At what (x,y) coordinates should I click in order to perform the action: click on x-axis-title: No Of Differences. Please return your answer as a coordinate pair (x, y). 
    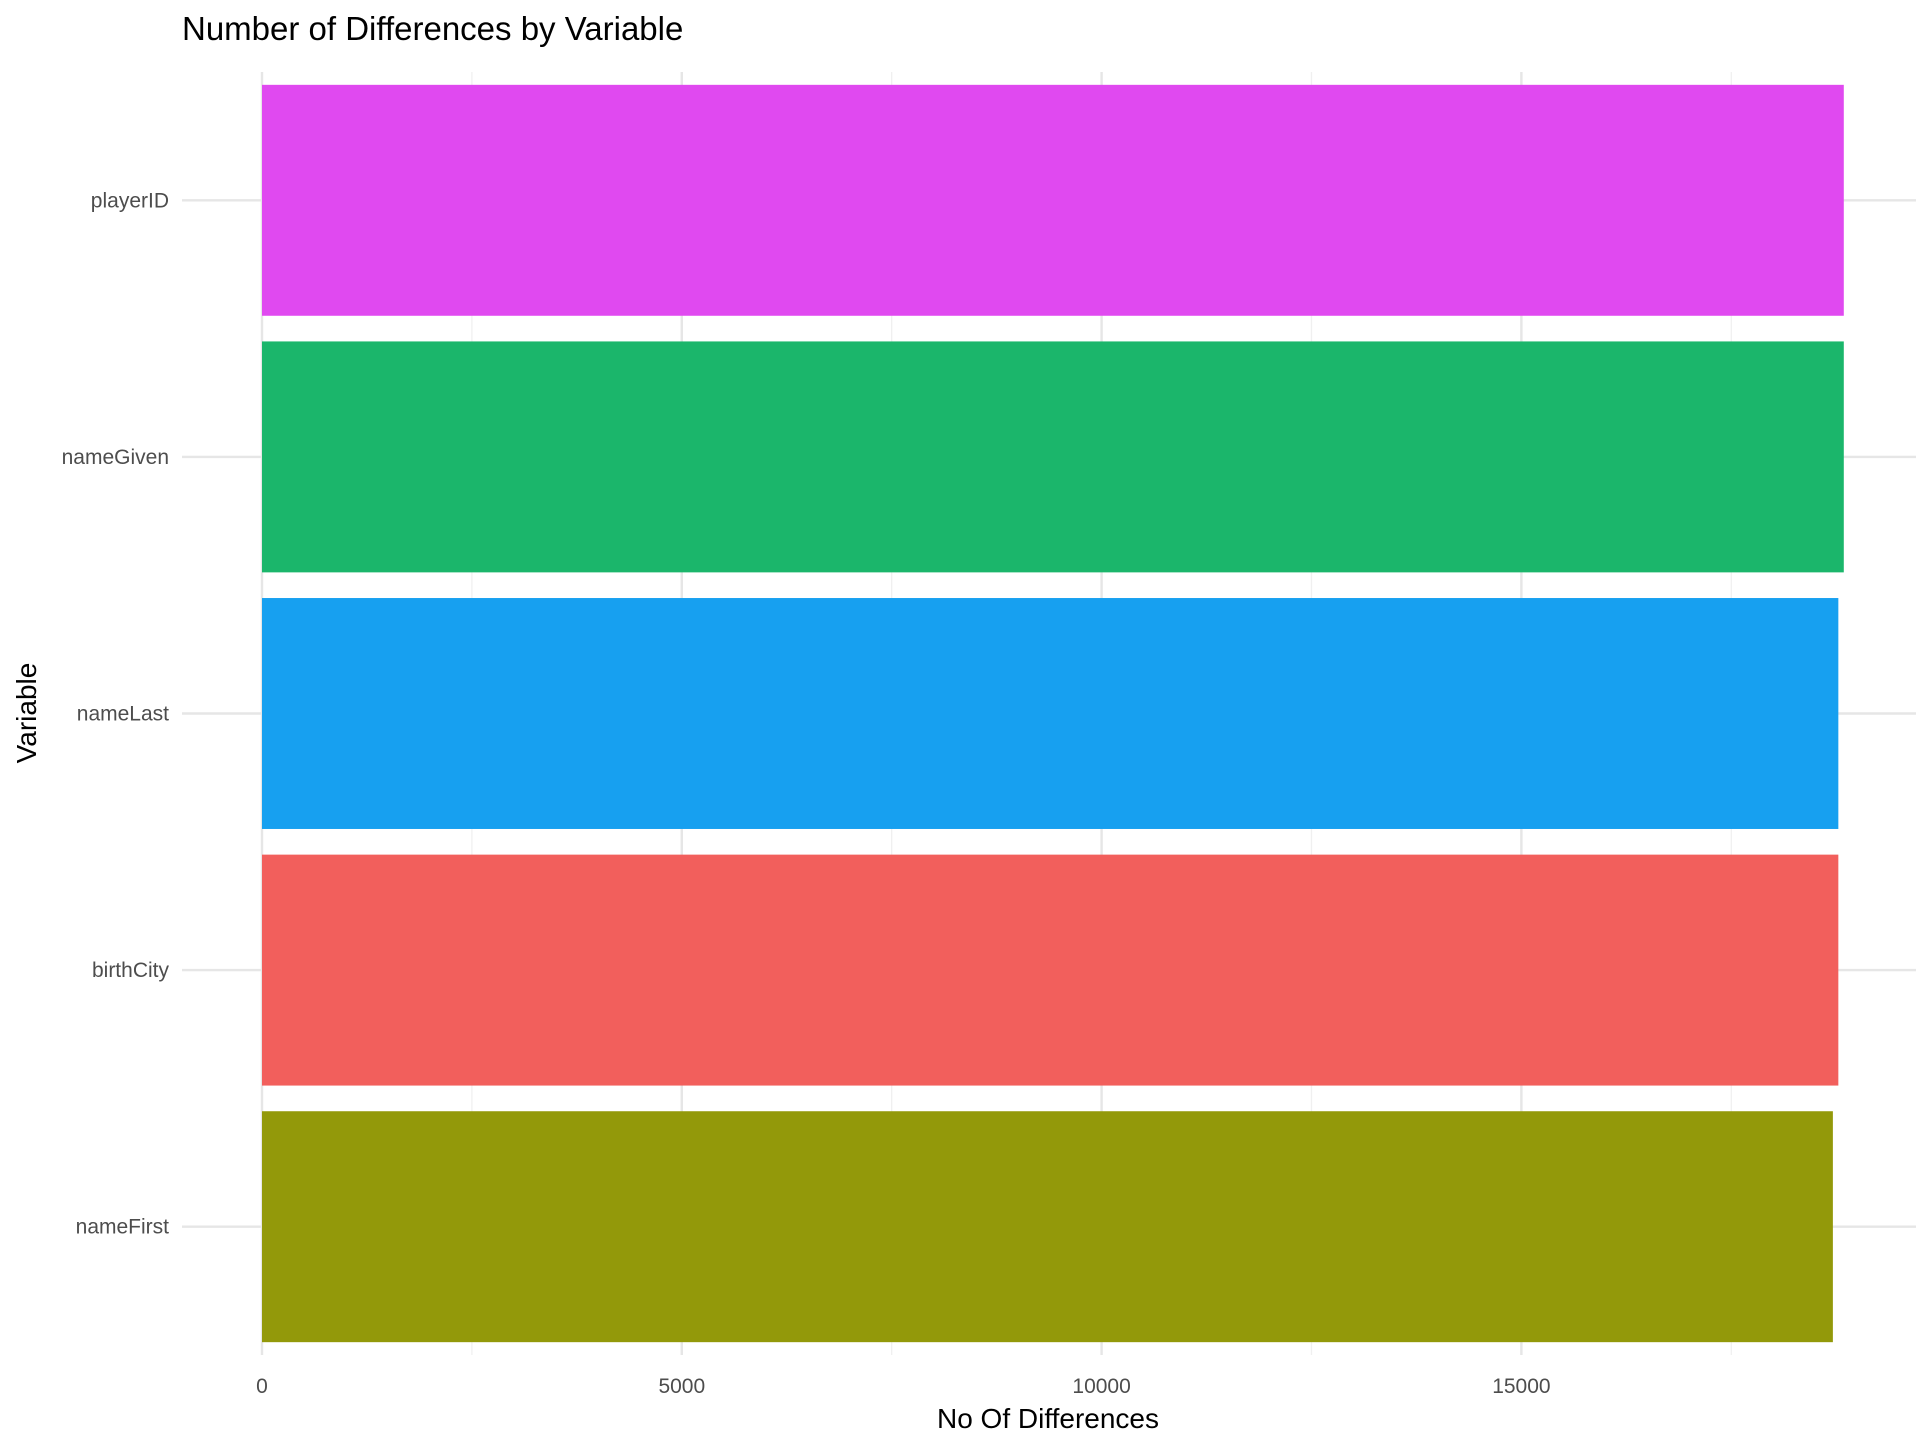
    Looking at the image, I should click on (1048, 1418).